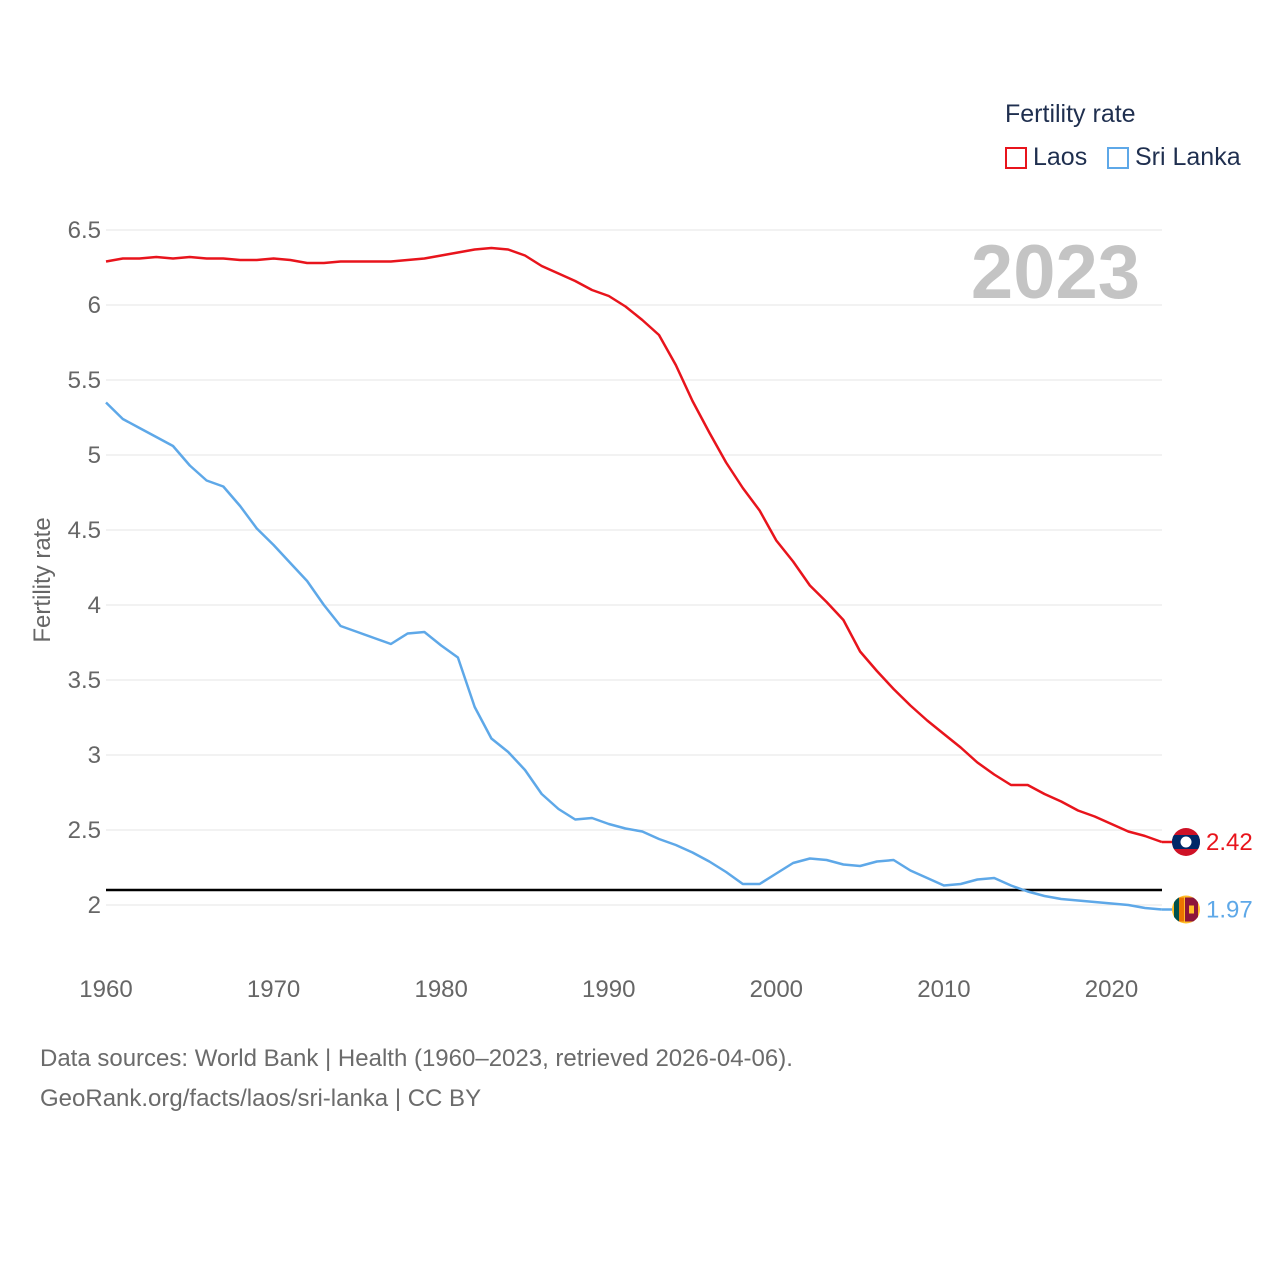  Describe the element at coordinates (440, 989) in the screenshot. I see `x-tick-label: 1980` at that location.